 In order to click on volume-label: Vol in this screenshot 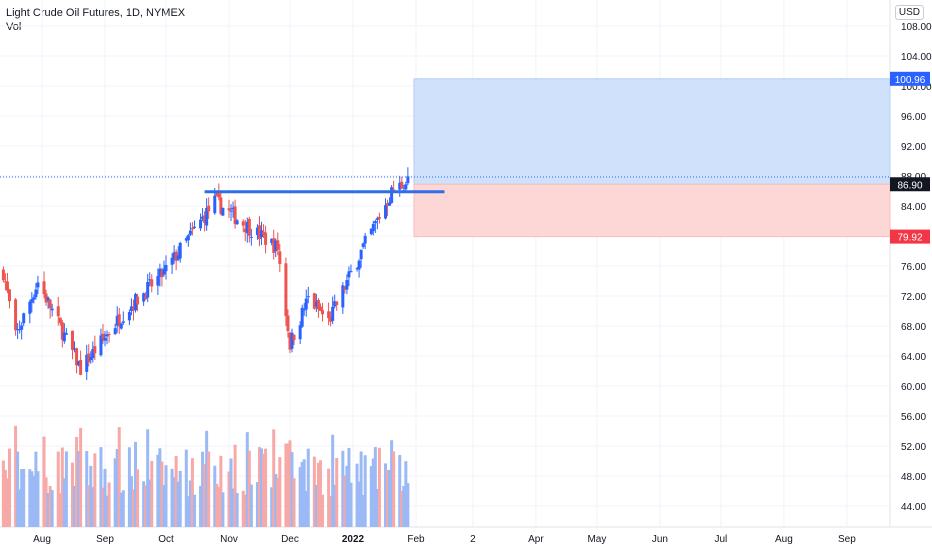, I will do `click(14, 27)`.